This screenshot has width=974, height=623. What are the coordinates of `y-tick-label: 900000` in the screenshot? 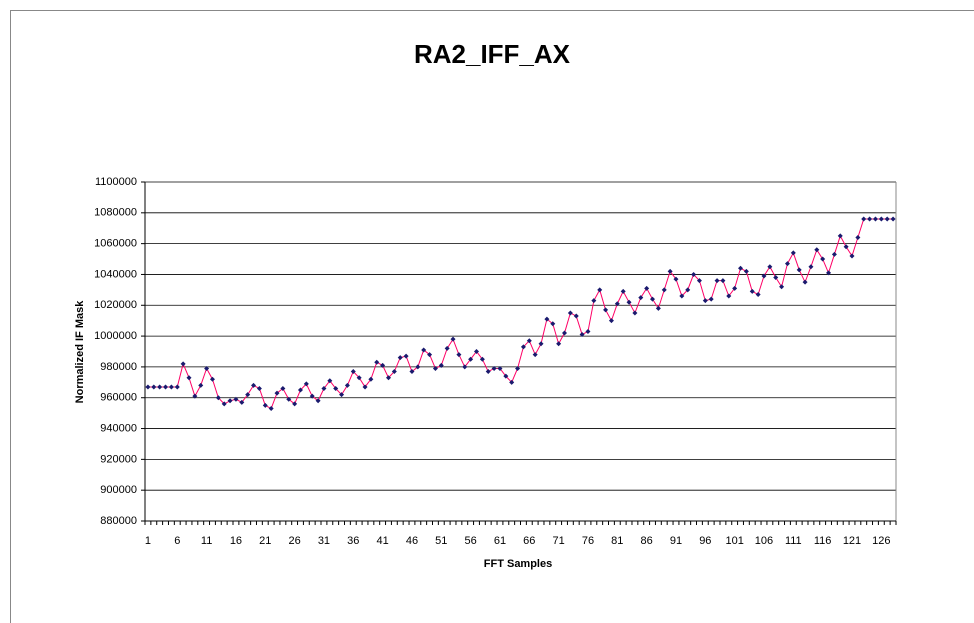 It's located at (118, 490).